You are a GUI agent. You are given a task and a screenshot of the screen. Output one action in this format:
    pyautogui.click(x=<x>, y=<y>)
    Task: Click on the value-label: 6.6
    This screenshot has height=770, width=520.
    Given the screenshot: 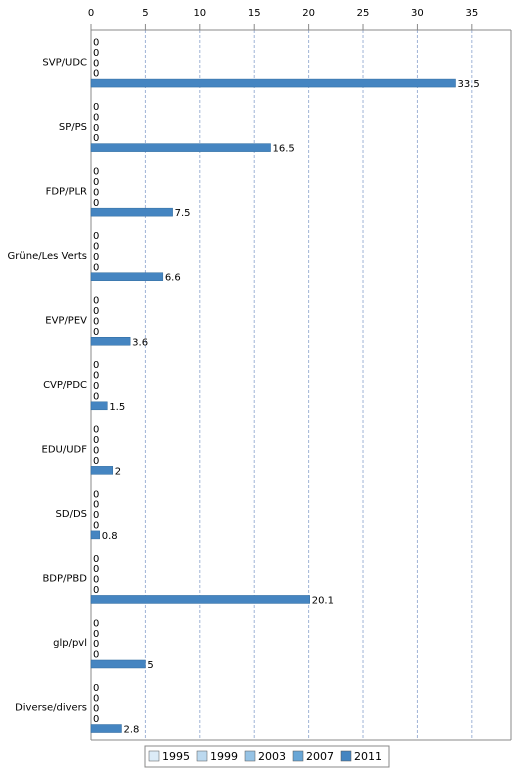 What is the action you would take?
    pyautogui.click(x=173, y=278)
    